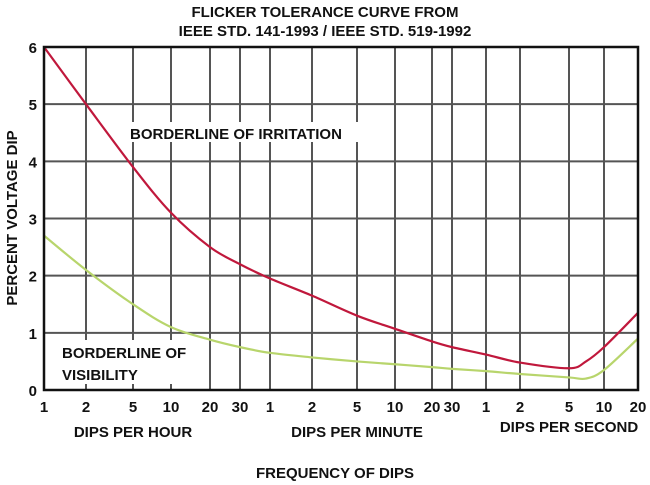 The height and width of the screenshot is (485, 650). I want to click on visibility-label-line-2: VISIBILITY, so click(100, 375).